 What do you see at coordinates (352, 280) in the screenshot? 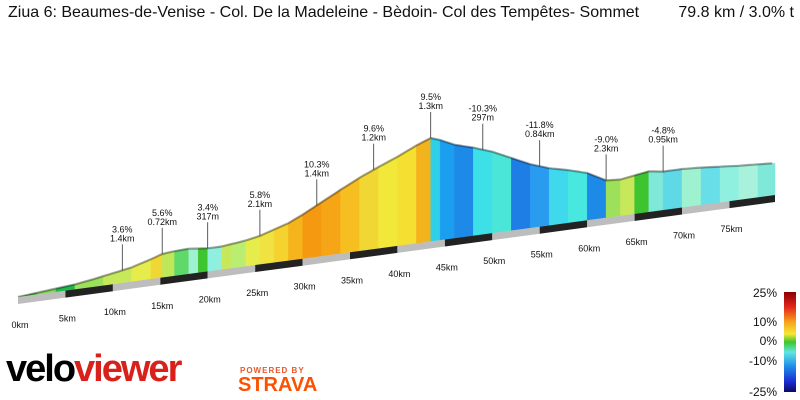
I see `x-tick-label: 35km` at bounding box center [352, 280].